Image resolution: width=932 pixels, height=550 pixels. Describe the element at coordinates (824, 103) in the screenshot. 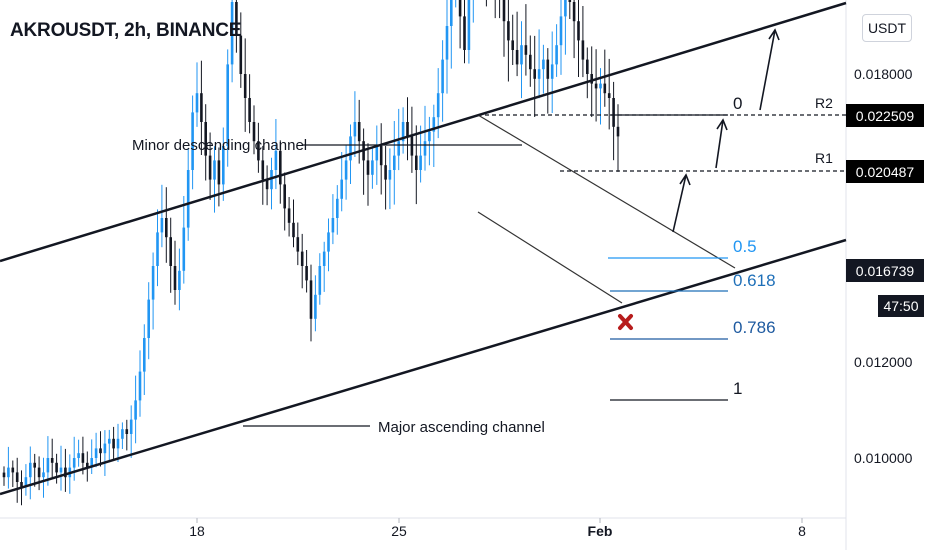

I see `r2-label: R2` at that location.